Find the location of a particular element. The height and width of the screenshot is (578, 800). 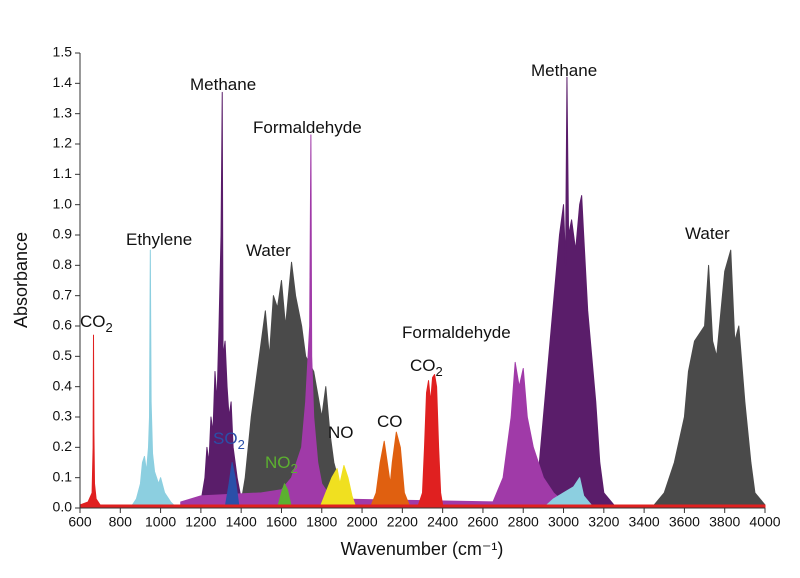

x-tick-label: 3000 is located at coordinates (563, 522).